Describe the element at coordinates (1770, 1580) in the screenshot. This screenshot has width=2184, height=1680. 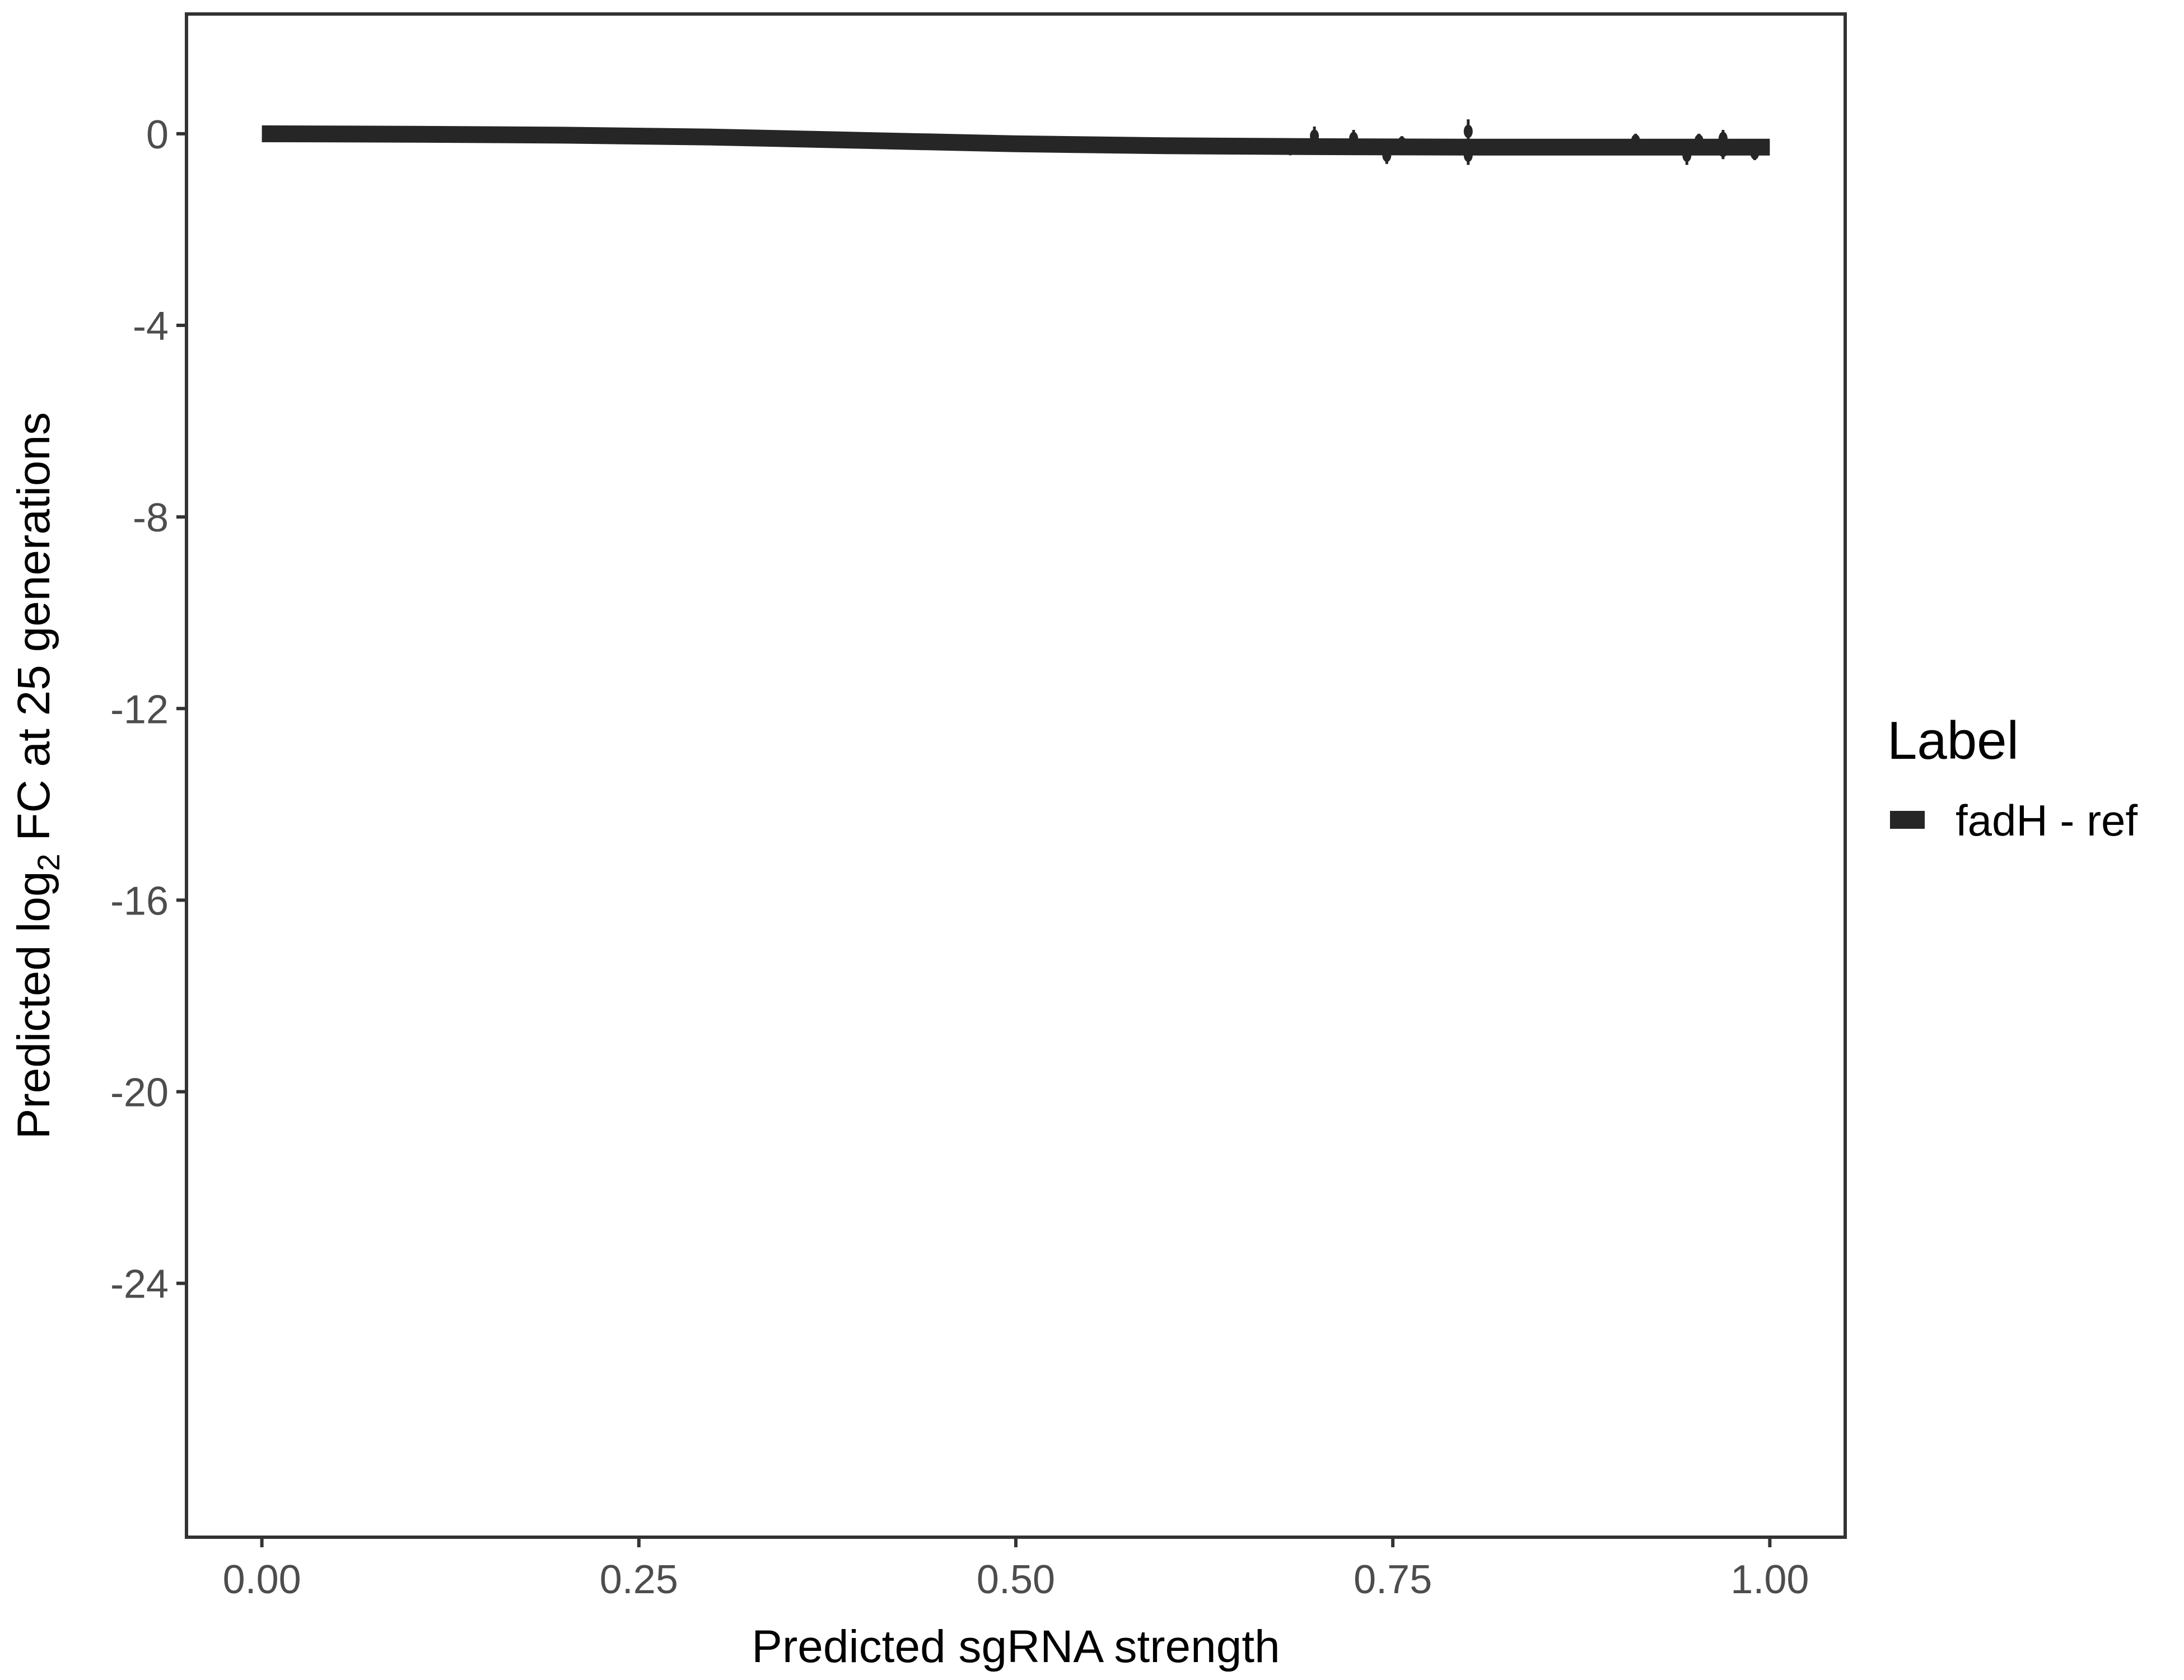
I see `x-tick-label: 1.00` at that location.